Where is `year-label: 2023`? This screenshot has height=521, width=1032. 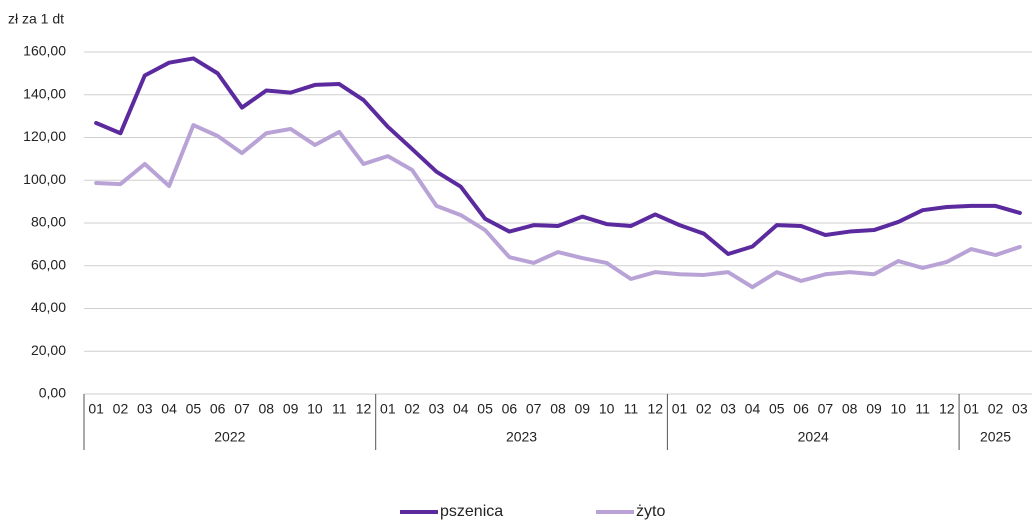
year-label: 2023 is located at coordinates (521, 437).